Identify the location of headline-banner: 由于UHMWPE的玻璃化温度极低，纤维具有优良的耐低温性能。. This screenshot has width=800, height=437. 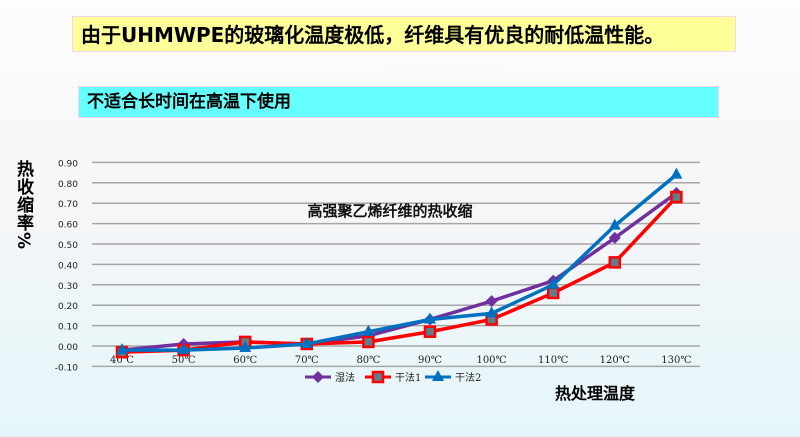
(404, 34).